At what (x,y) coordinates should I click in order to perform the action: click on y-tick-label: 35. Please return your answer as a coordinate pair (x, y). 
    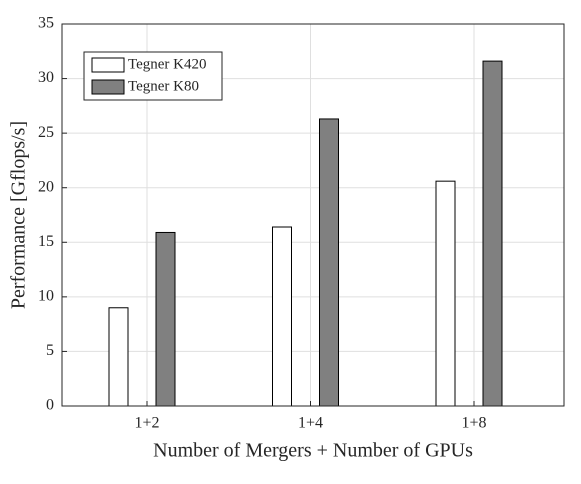
    Looking at the image, I should click on (46, 23).